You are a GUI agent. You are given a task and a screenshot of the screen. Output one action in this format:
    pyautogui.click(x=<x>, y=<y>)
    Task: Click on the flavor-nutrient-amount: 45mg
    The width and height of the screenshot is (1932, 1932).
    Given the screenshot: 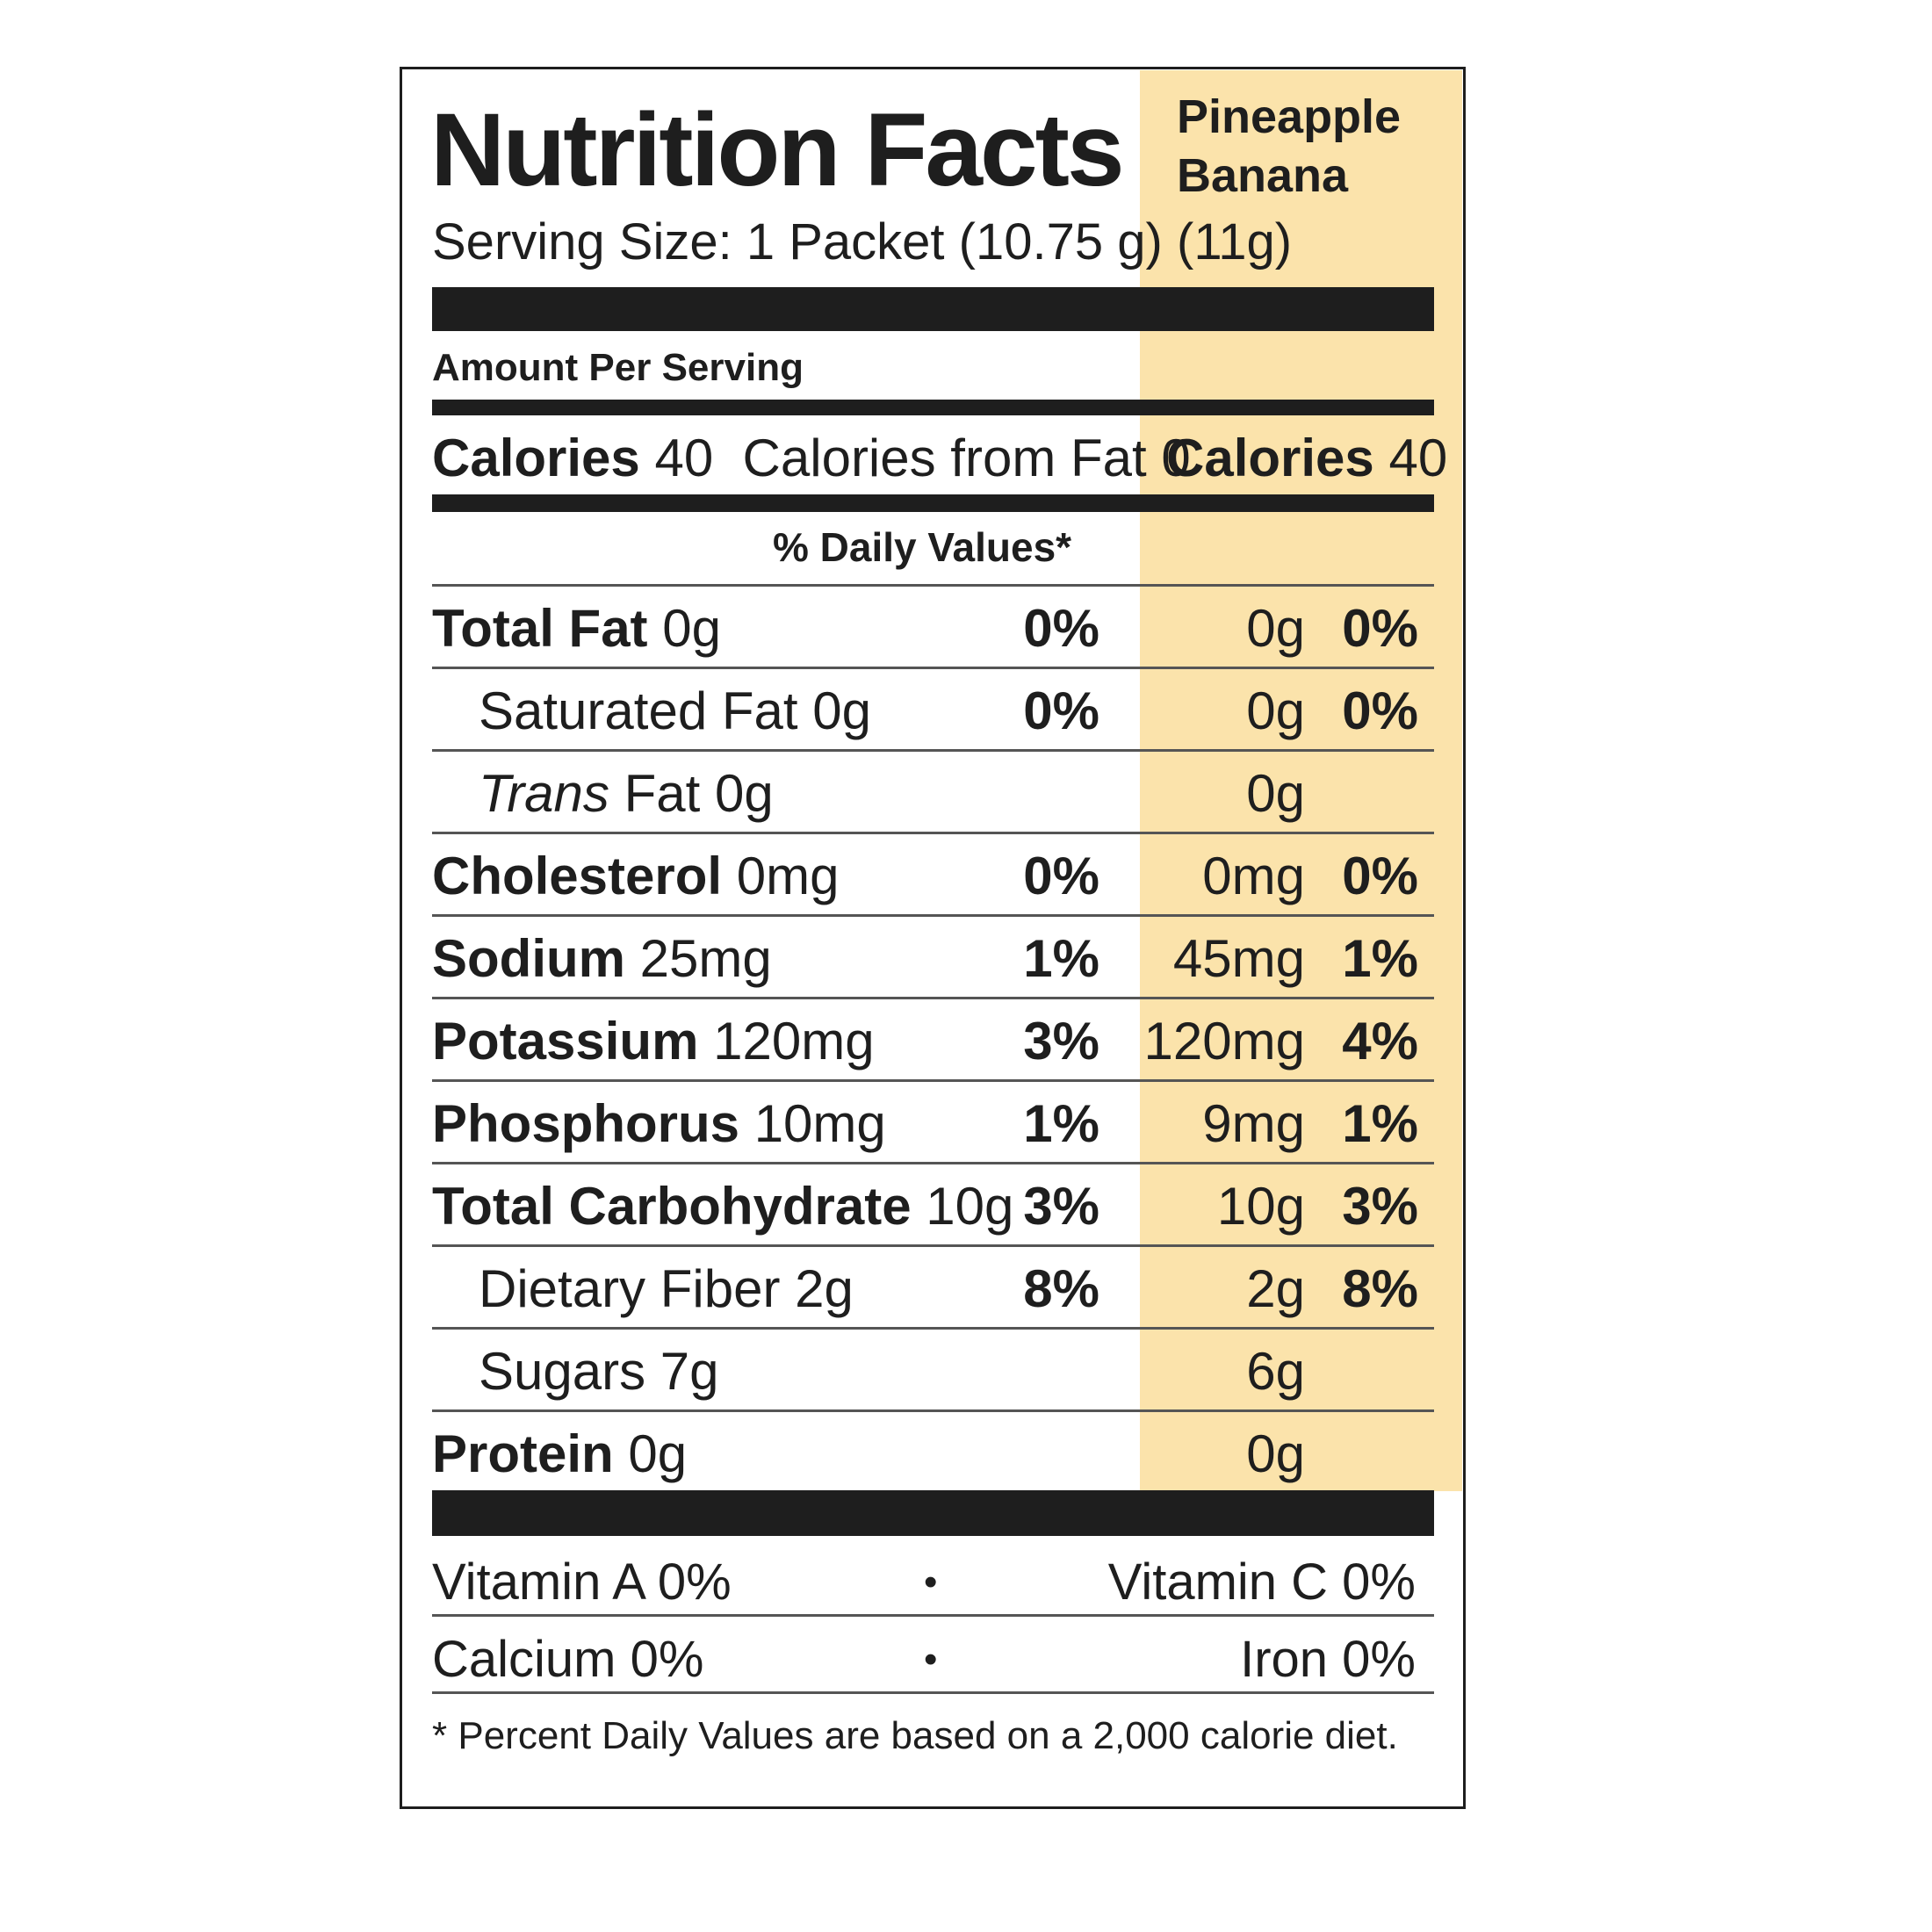 What is the action you would take?
    pyautogui.click(x=1238, y=959)
    